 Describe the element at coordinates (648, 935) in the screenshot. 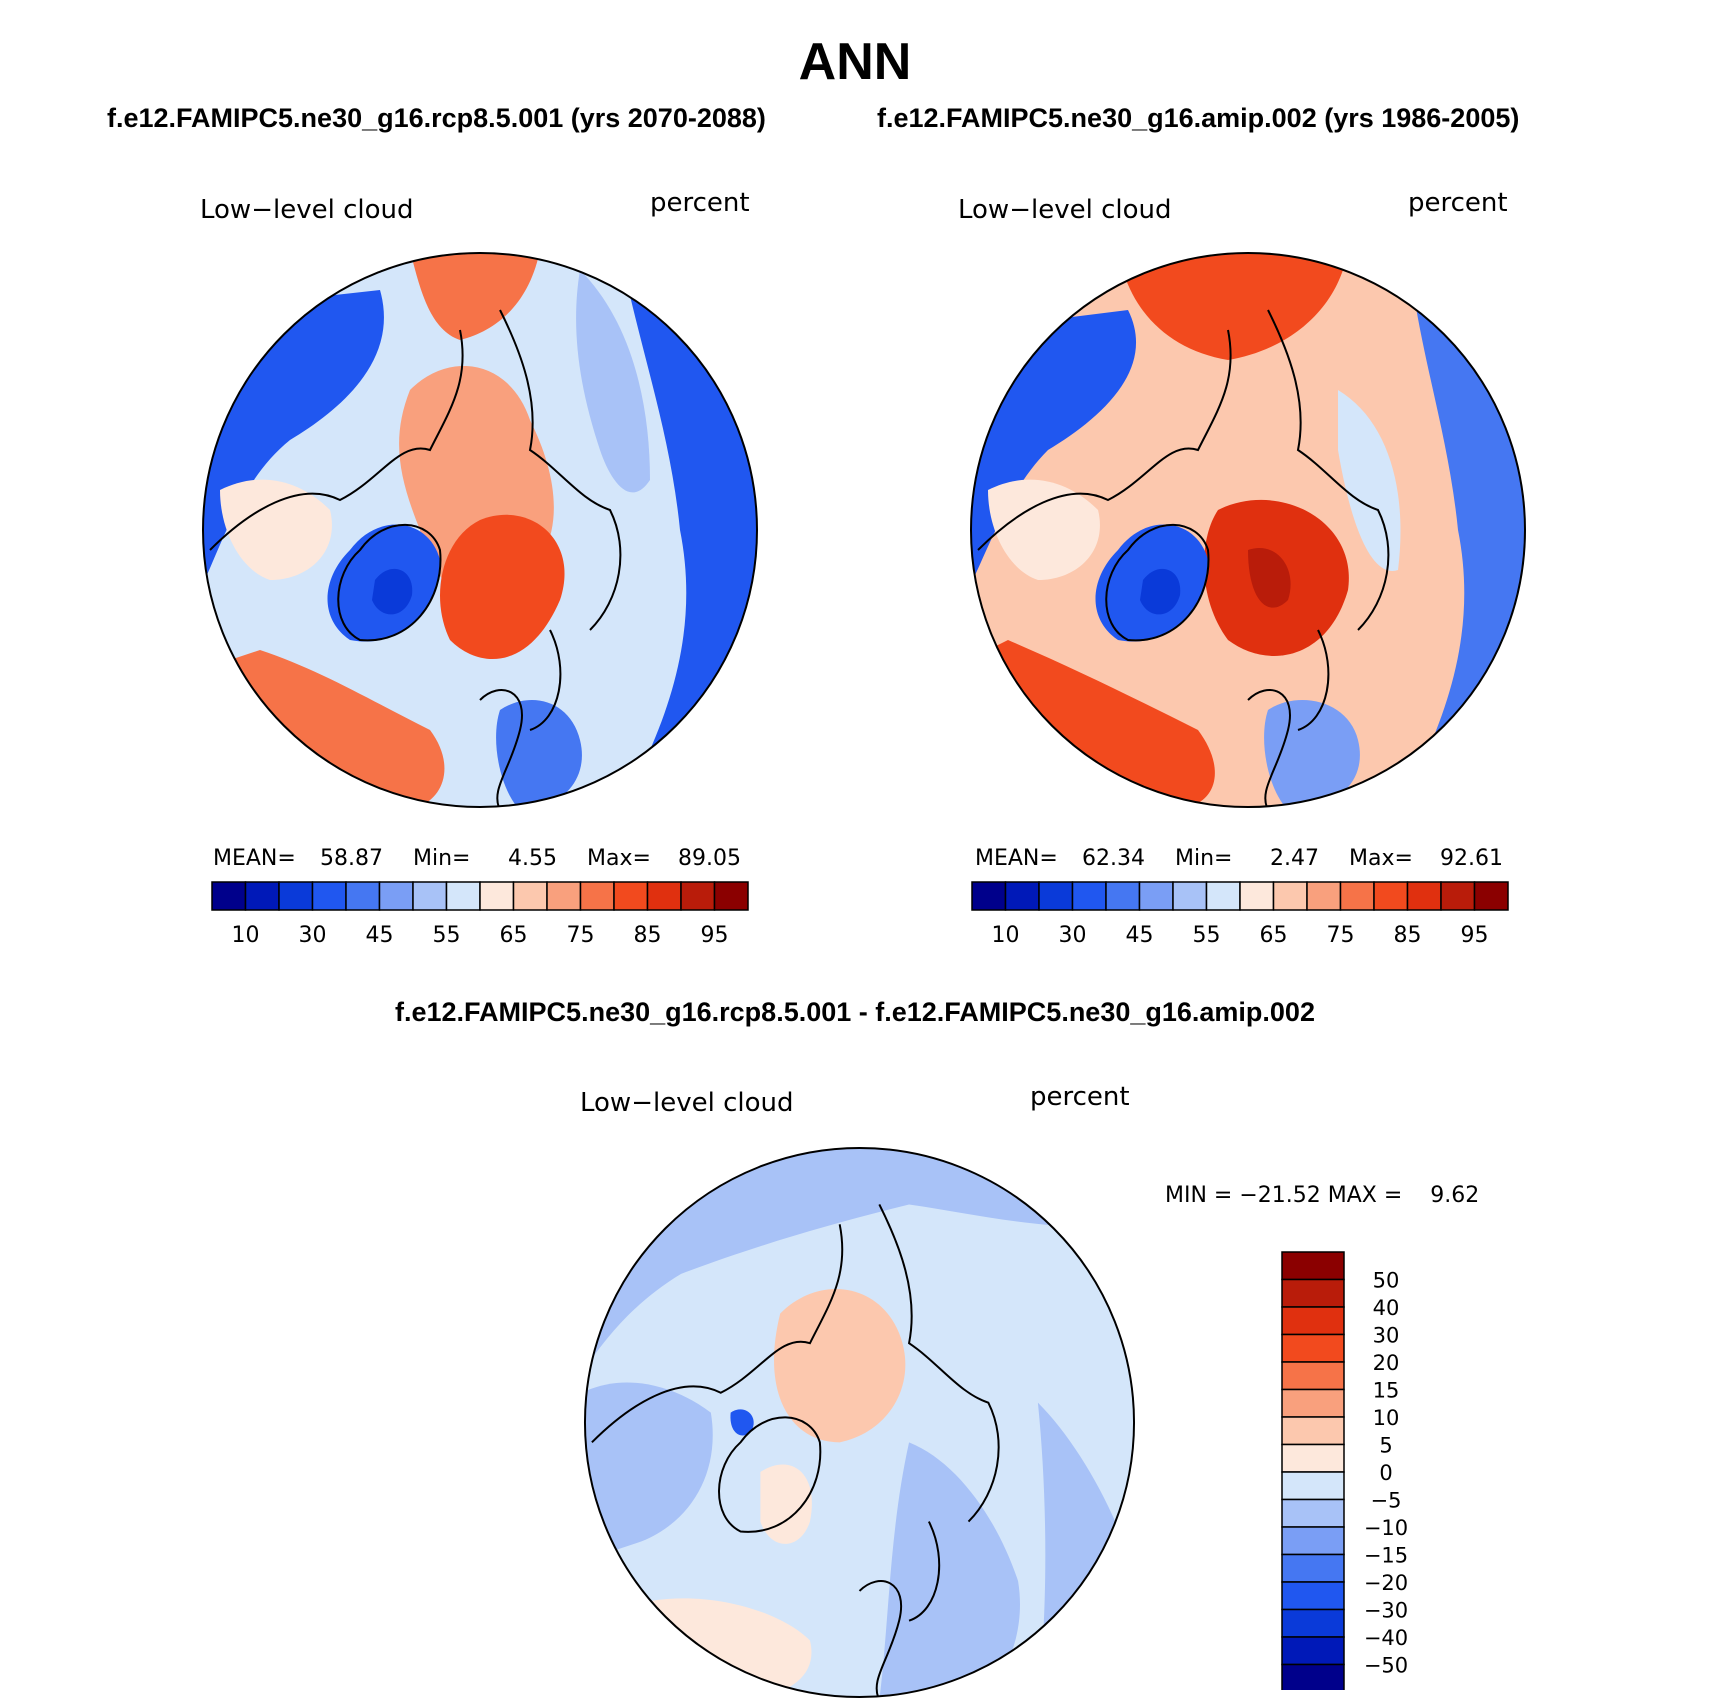

I see `colorbar-tick-label: 85` at that location.